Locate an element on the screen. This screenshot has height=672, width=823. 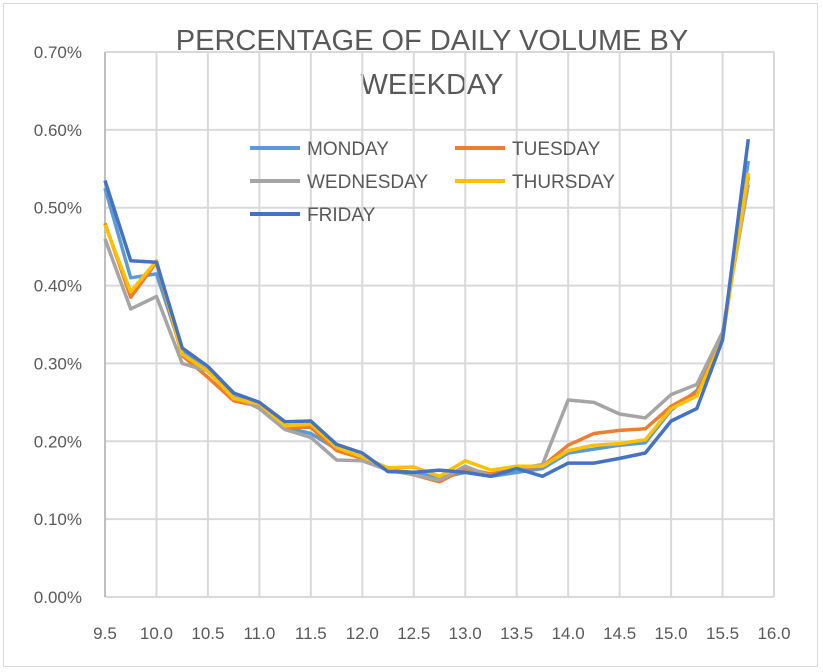
x-tick-label: 9.5 is located at coordinates (105, 633).